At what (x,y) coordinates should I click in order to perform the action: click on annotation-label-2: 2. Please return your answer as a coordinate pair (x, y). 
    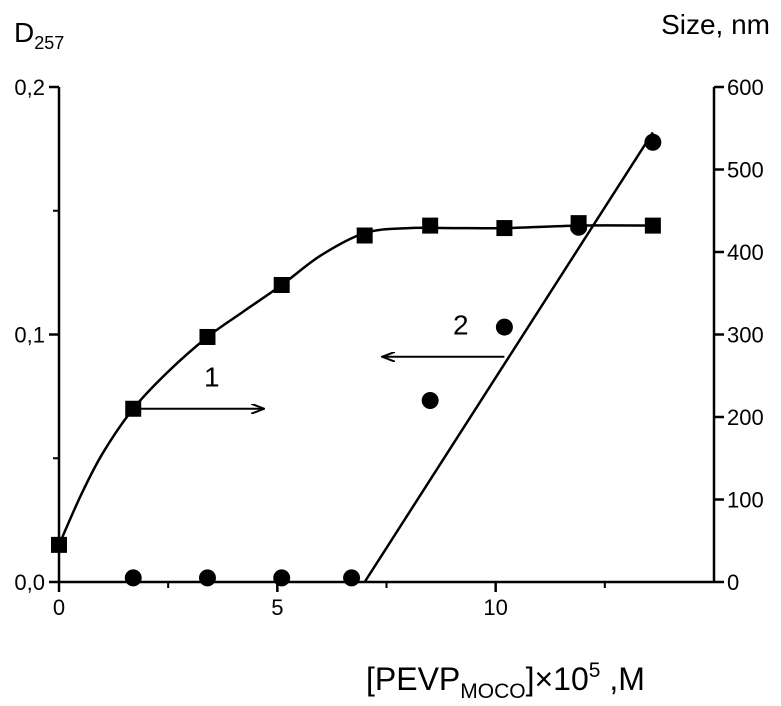
    Looking at the image, I should click on (461, 325).